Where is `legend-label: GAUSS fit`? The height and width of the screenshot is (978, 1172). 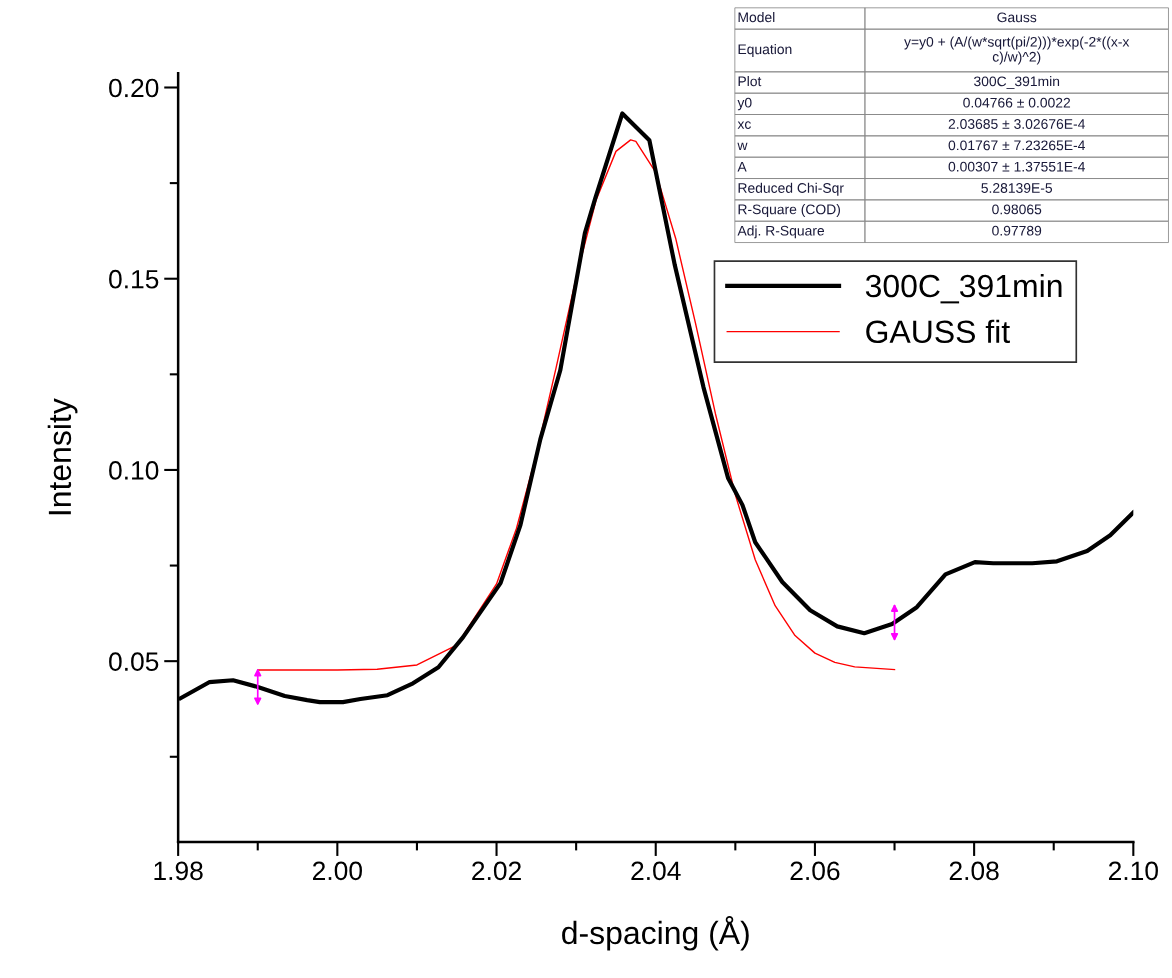 legend-label: GAUSS fit is located at coordinates (938, 331).